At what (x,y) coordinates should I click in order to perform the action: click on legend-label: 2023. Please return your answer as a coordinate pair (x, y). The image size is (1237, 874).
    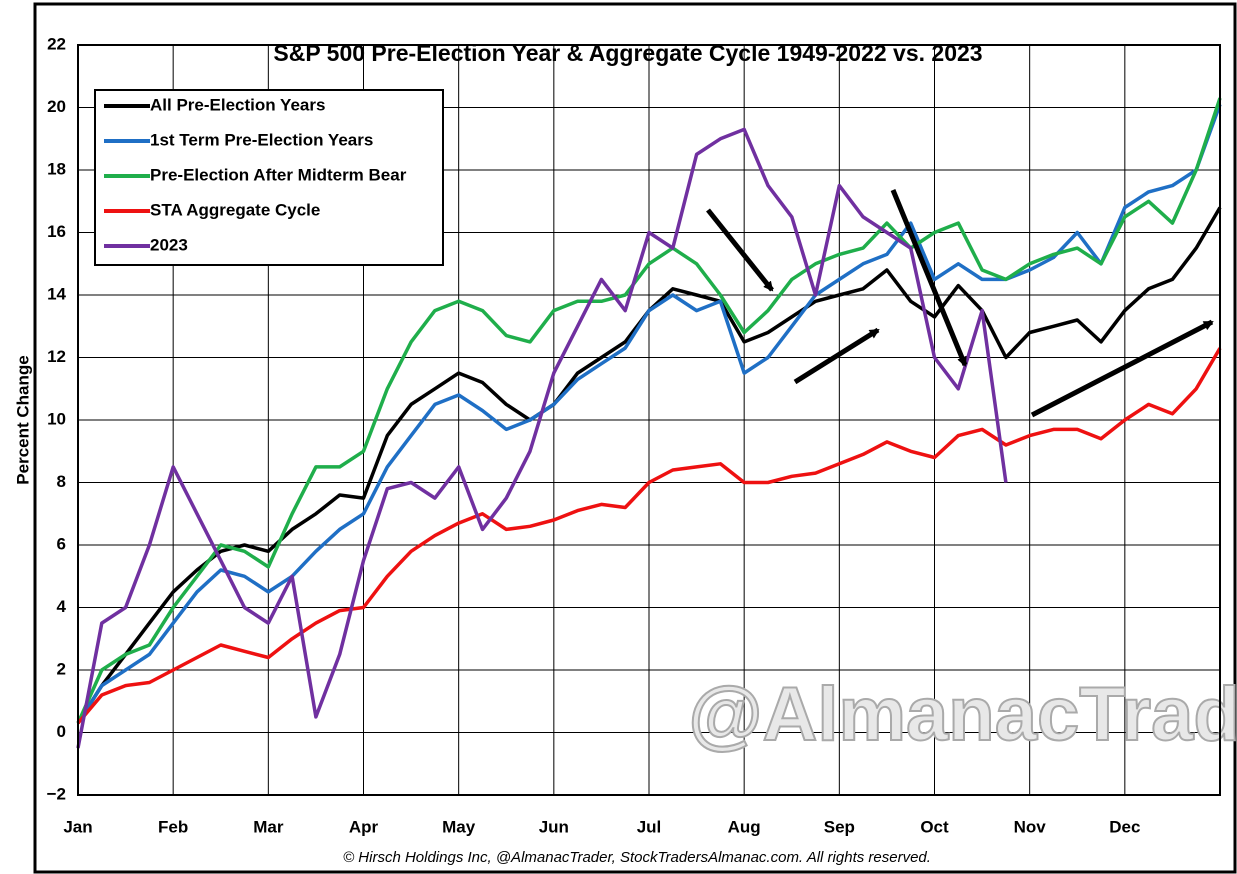
    Looking at the image, I should click on (169, 244).